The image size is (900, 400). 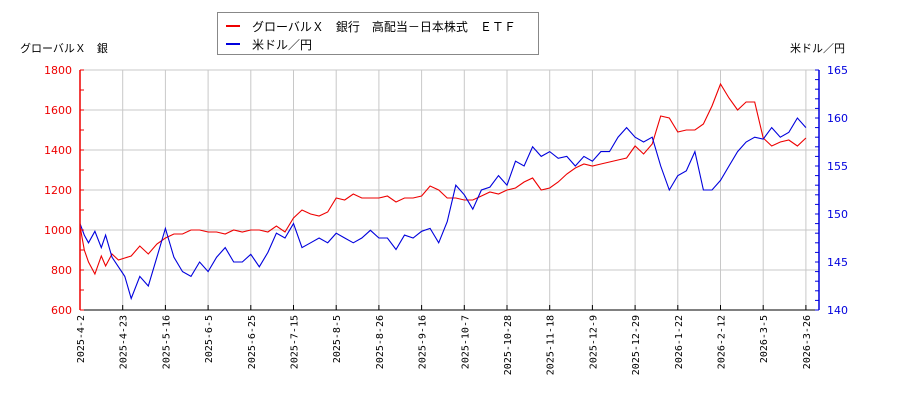 I want to click on x-tick-label: 2025-11-18, so click(x=551, y=345).